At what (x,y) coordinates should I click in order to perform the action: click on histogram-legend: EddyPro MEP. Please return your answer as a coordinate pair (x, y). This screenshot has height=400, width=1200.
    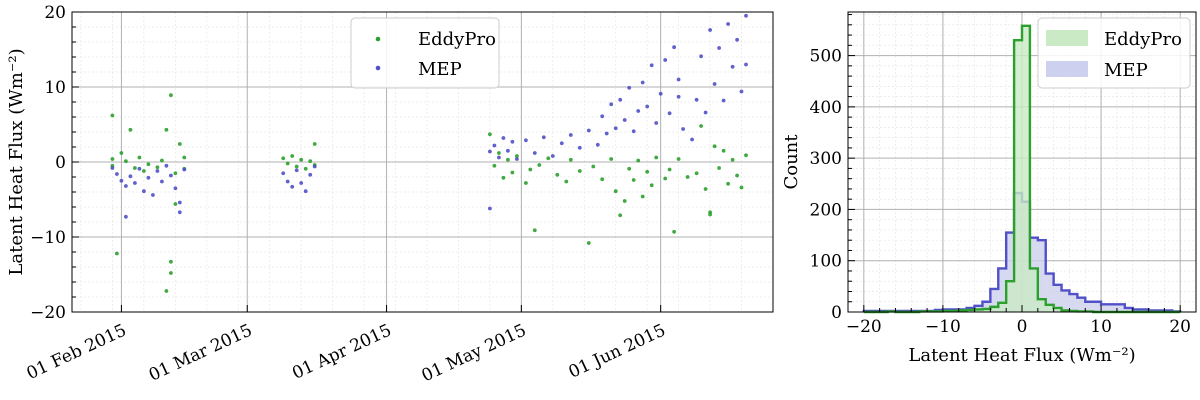
    Looking at the image, I should click on (1114, 53).